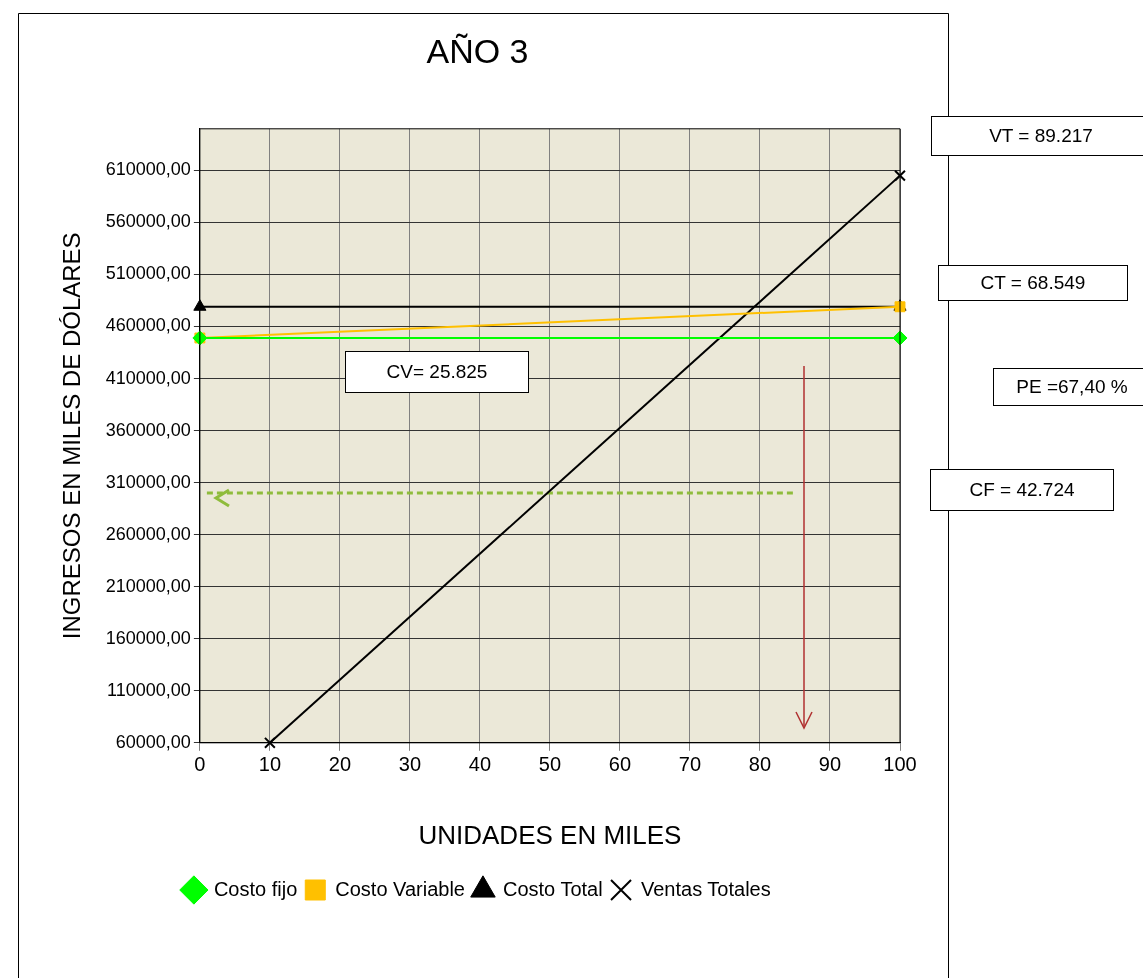  Describe the element at coordinates (148, 585) in the screenshot. I see `y-tick-label: 210000,00` at that location.